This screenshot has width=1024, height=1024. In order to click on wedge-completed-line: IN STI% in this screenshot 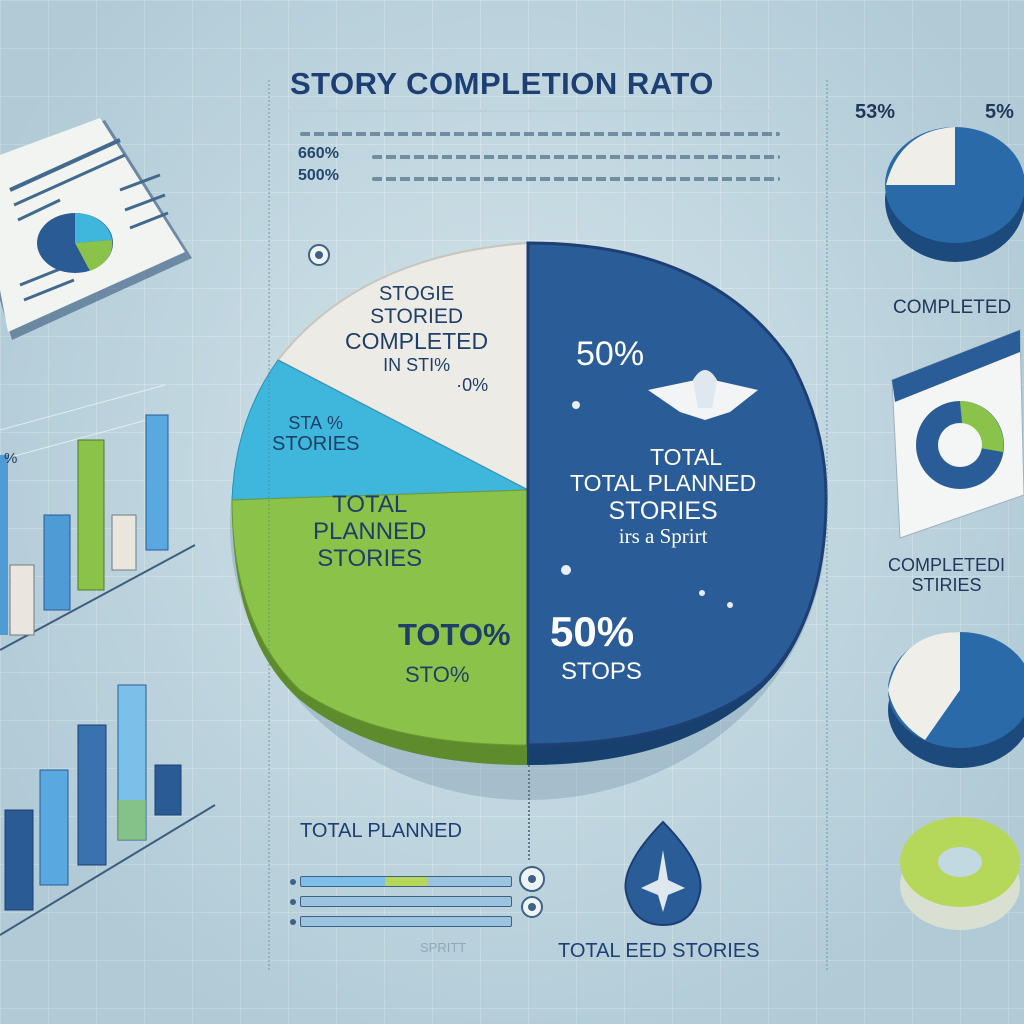, I will do `click(417, 364)`.